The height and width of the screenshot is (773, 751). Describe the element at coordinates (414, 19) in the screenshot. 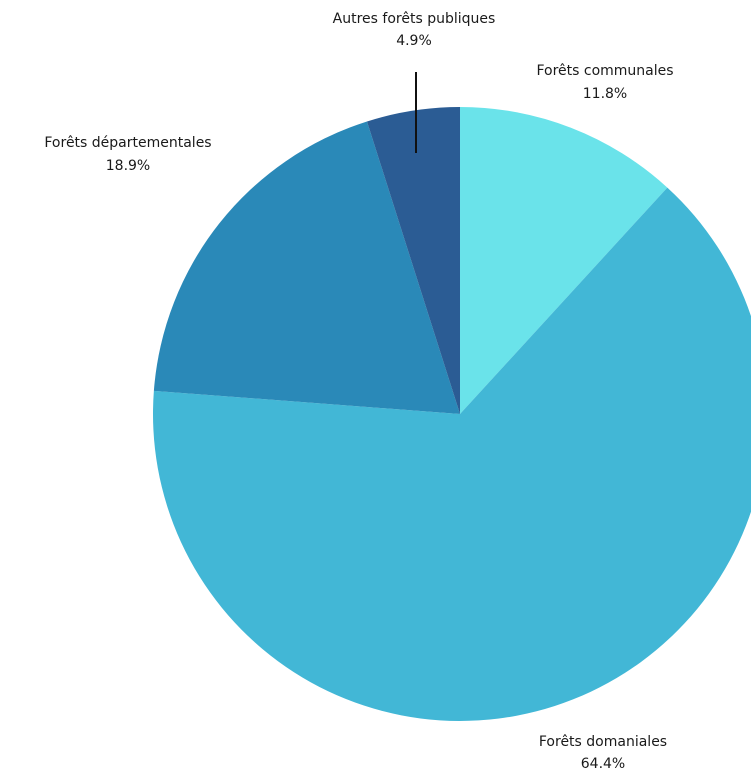

I see `slice-label-autres: Autres forêts publiques` at that location.